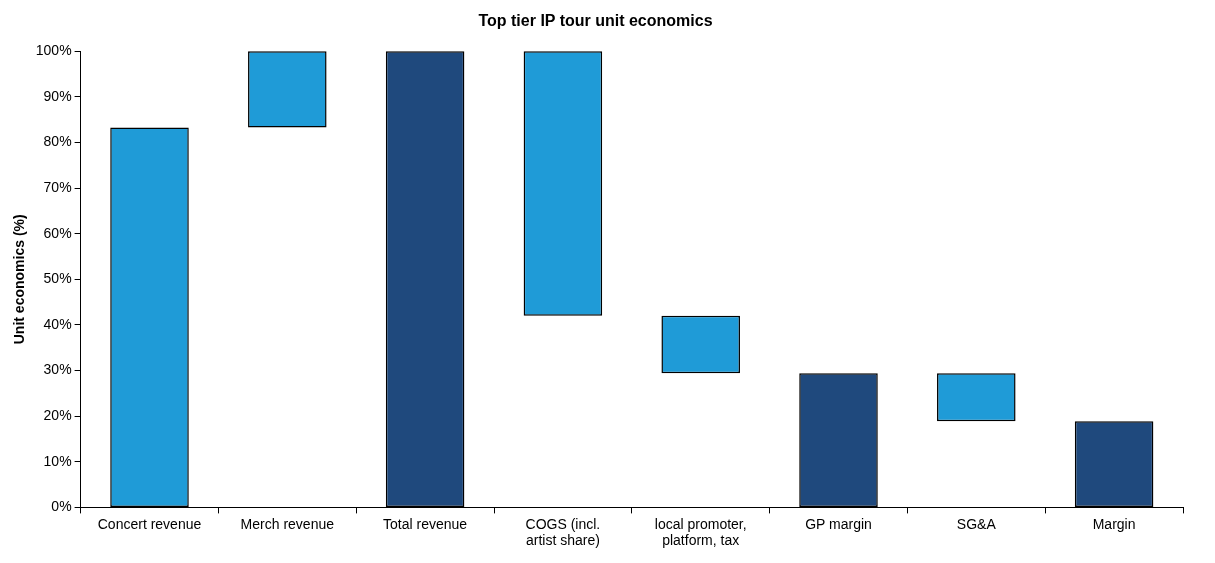 This screenshot has width=1215, height=563. Describe the element at coordinates (595, 21) in the screenshot. I see `chart-title: Top tier IP tour unit economics` at that location.